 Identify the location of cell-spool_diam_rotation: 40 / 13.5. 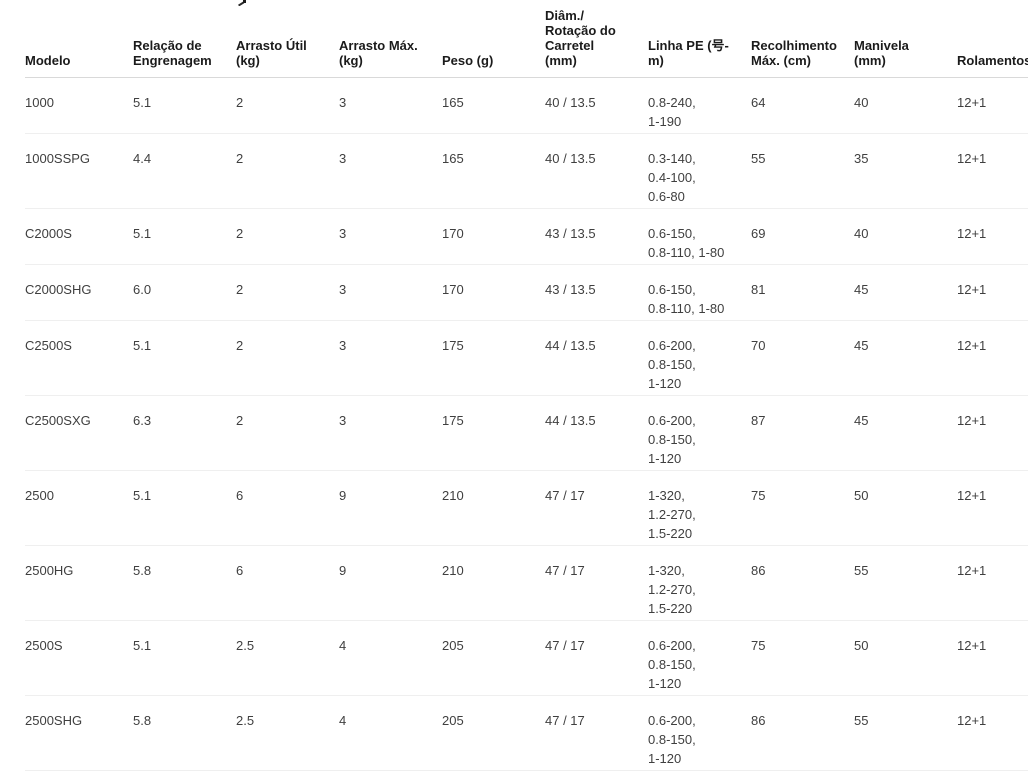
(596, 171).